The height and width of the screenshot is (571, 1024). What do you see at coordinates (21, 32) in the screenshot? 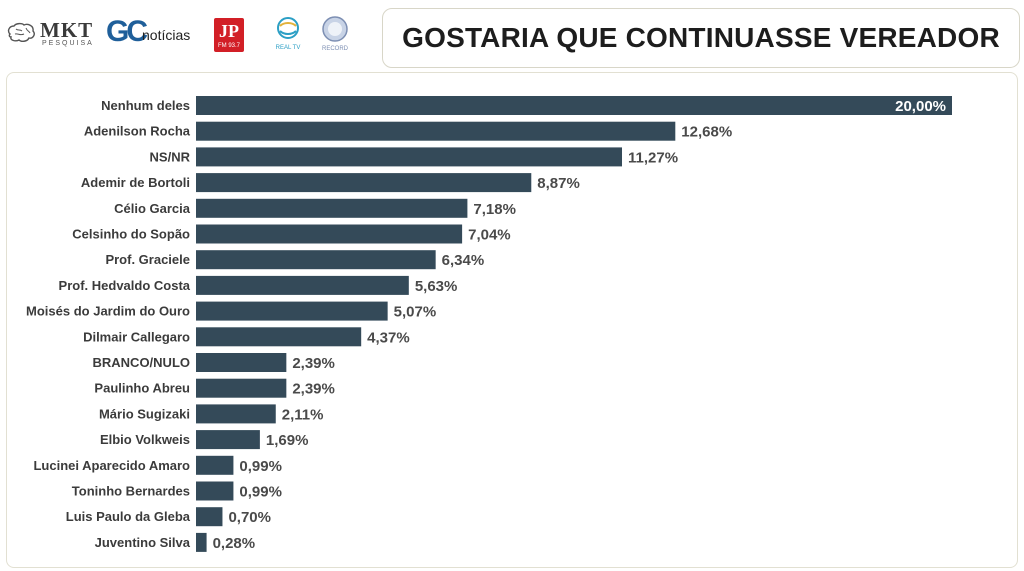
I see `brain-icon` at bounding box center [21, 32].